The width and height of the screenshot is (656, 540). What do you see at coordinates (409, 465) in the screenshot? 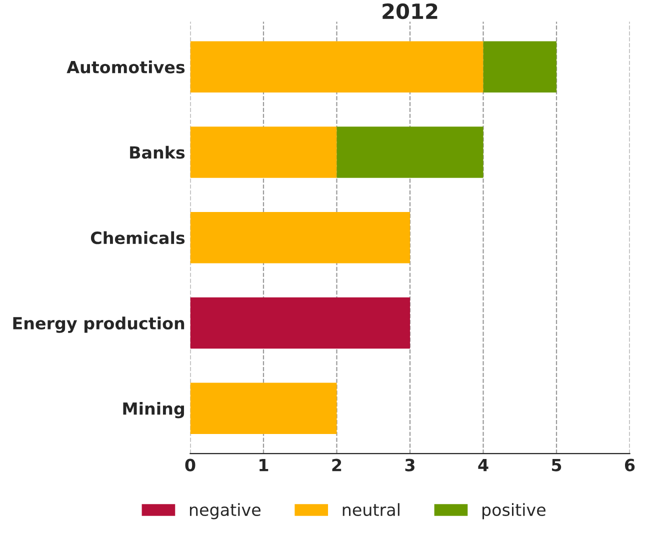
I see `x-tick-label: 3` at bounding box center [409, 465].